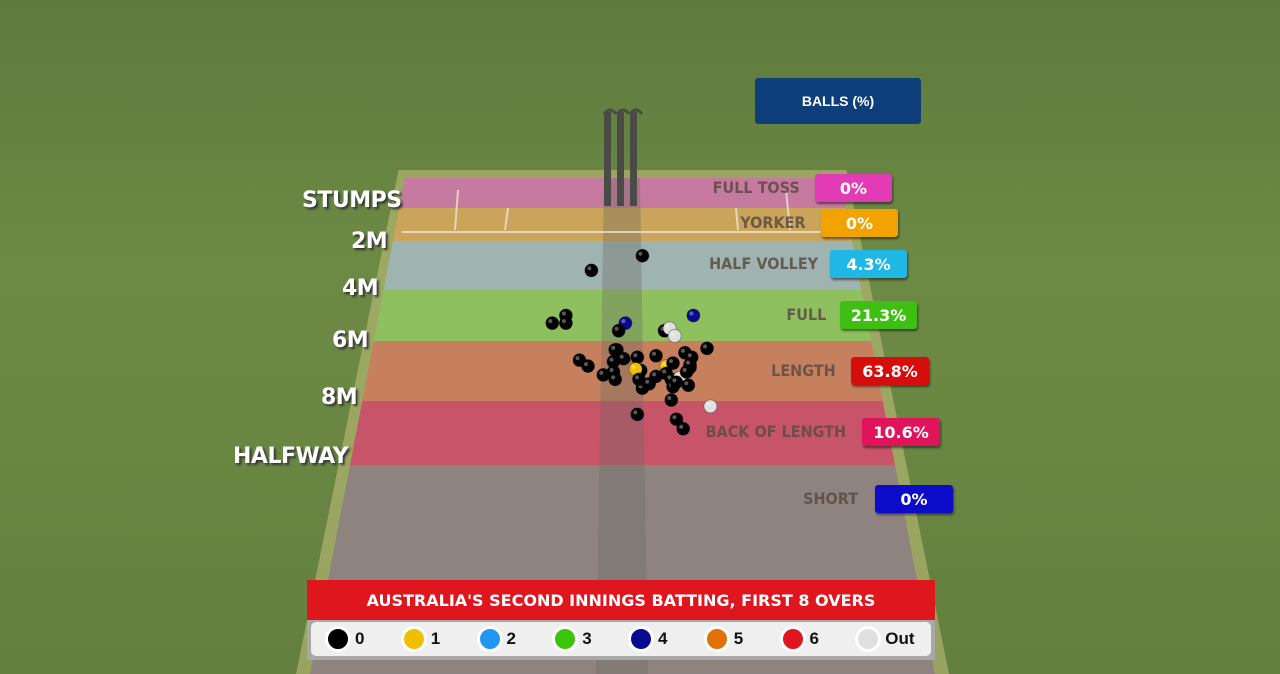 The image size is (1280, 674). Describe the element at coordinates (859, 223) in the screenshot. I see `zone-pct-yorker: 0%` at that location.